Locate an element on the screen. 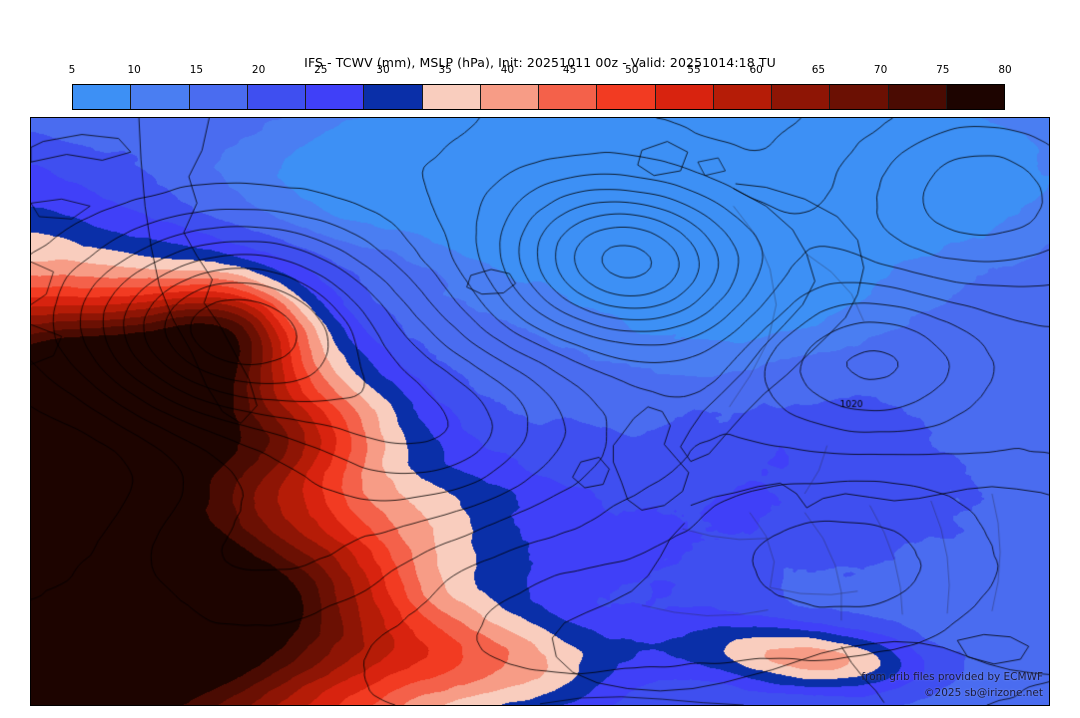  colorbar-tick-20: 20 is located at coordinates (258, 70).